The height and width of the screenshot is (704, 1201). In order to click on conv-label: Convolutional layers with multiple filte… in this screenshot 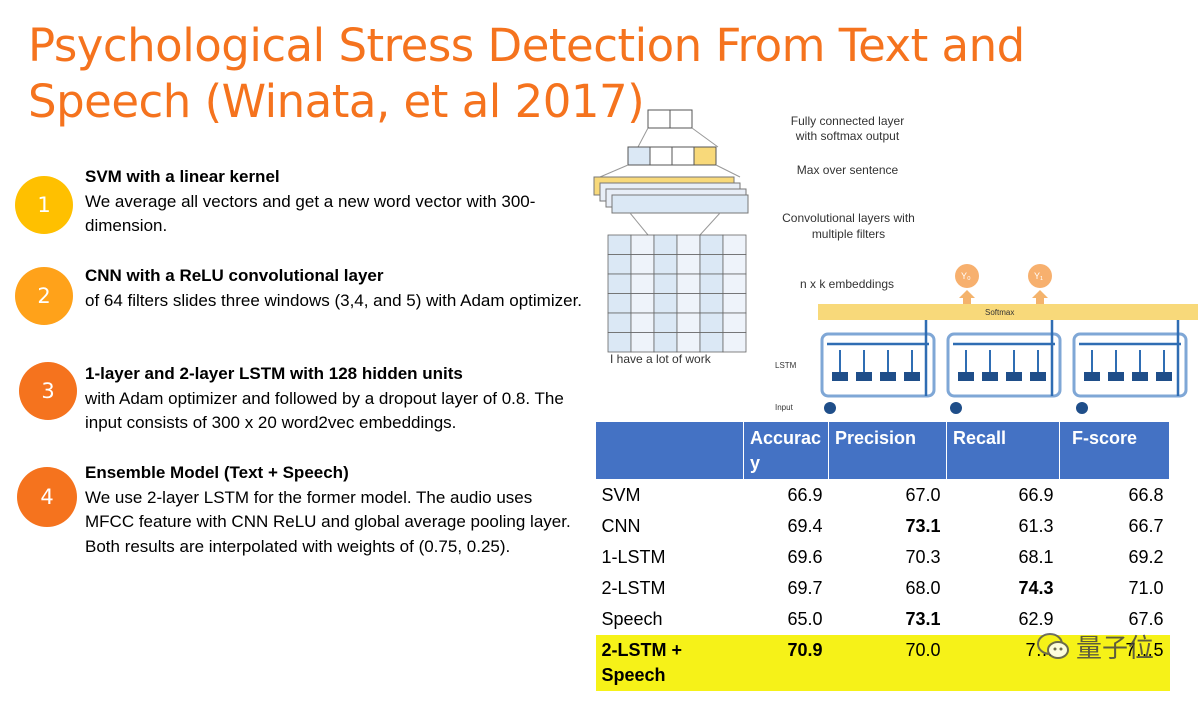, I will do `click(848, 226)`.